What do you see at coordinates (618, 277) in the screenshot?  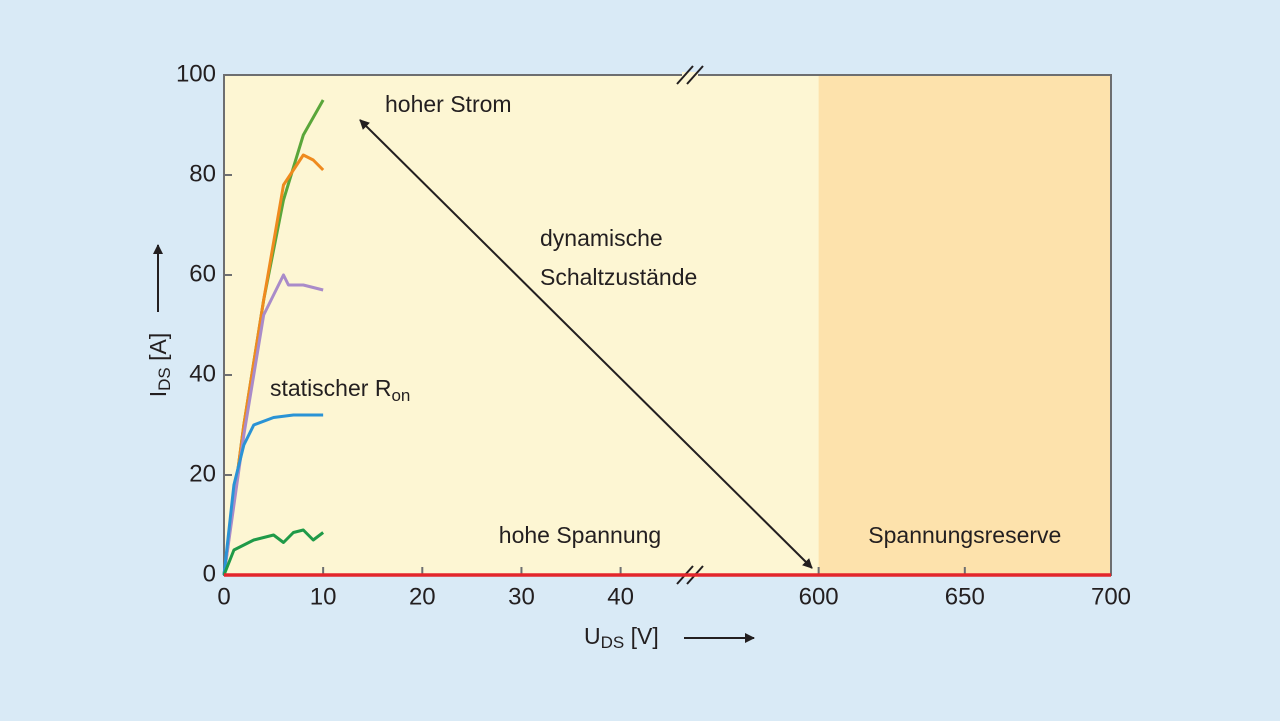 I see `annotation: Schaltzustände` at bounding box center [618, 277].